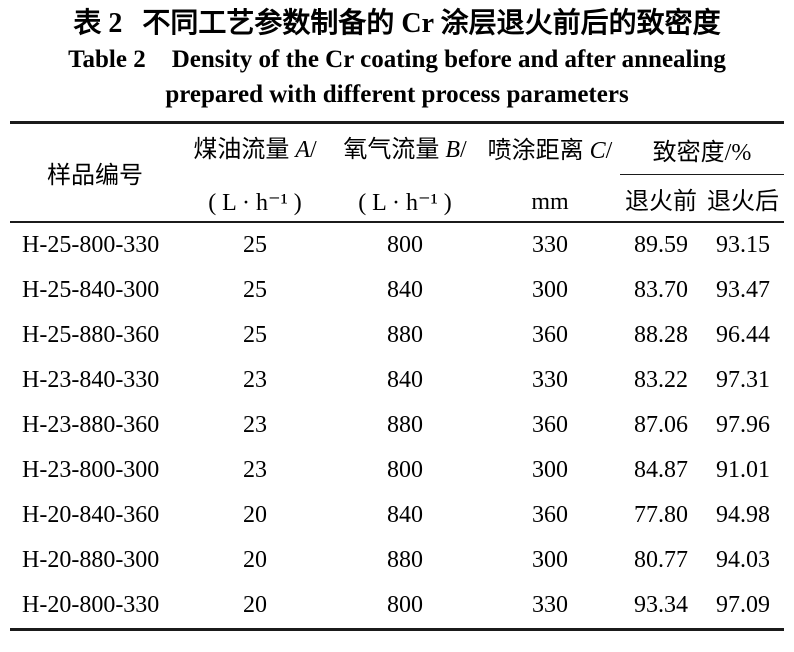  Describe the element at coordinates (98, 23) in the screenshot. I see `table-number-zh: 表 2` at that location.